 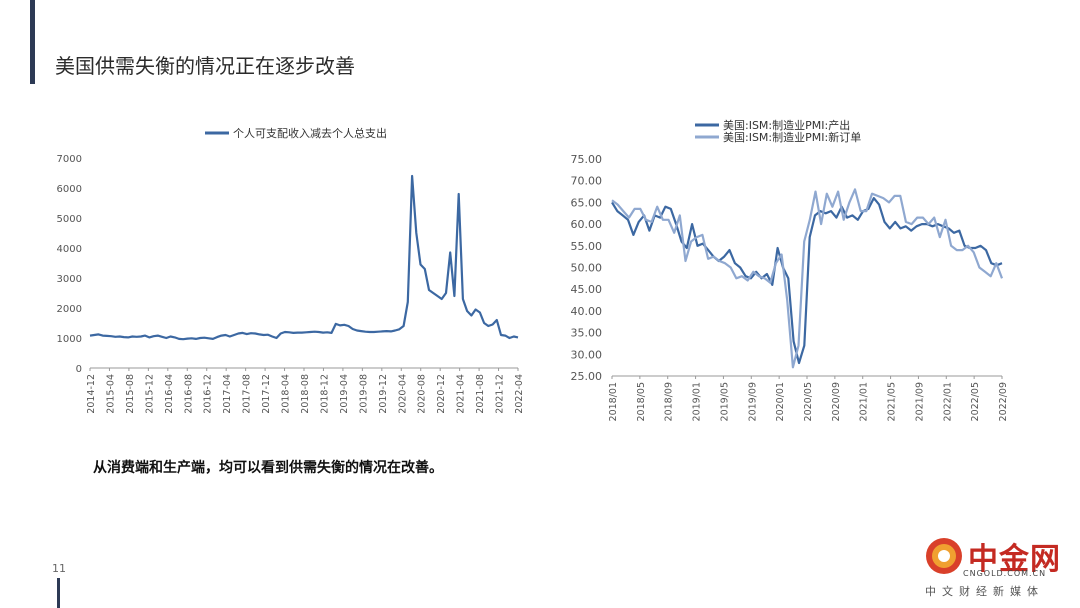 What do you see at coordinates (422, 394) in the screenshot?
I see `c1-x-tick-label: 2020-08` at bounding box center [422, 394].